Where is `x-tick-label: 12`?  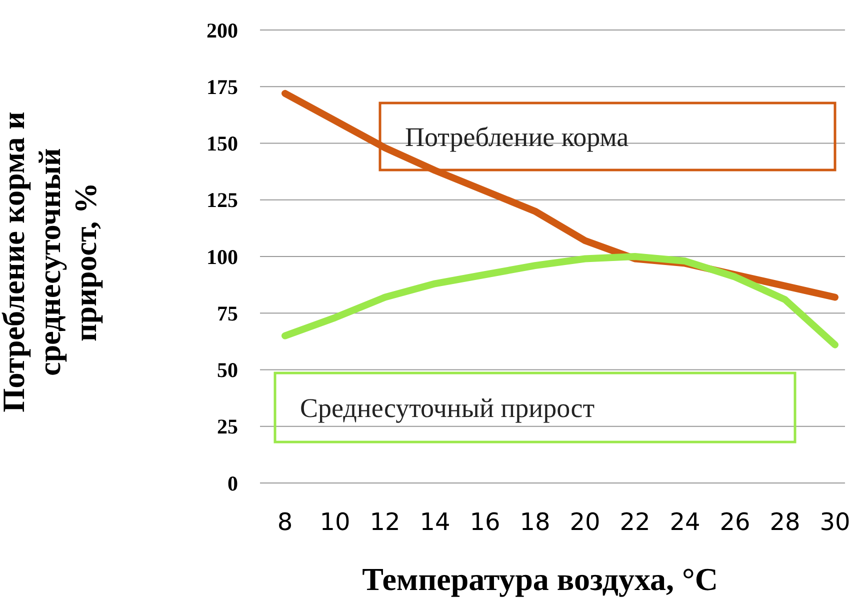
x-tick-label: 12 is located at coordinates (385, 522).